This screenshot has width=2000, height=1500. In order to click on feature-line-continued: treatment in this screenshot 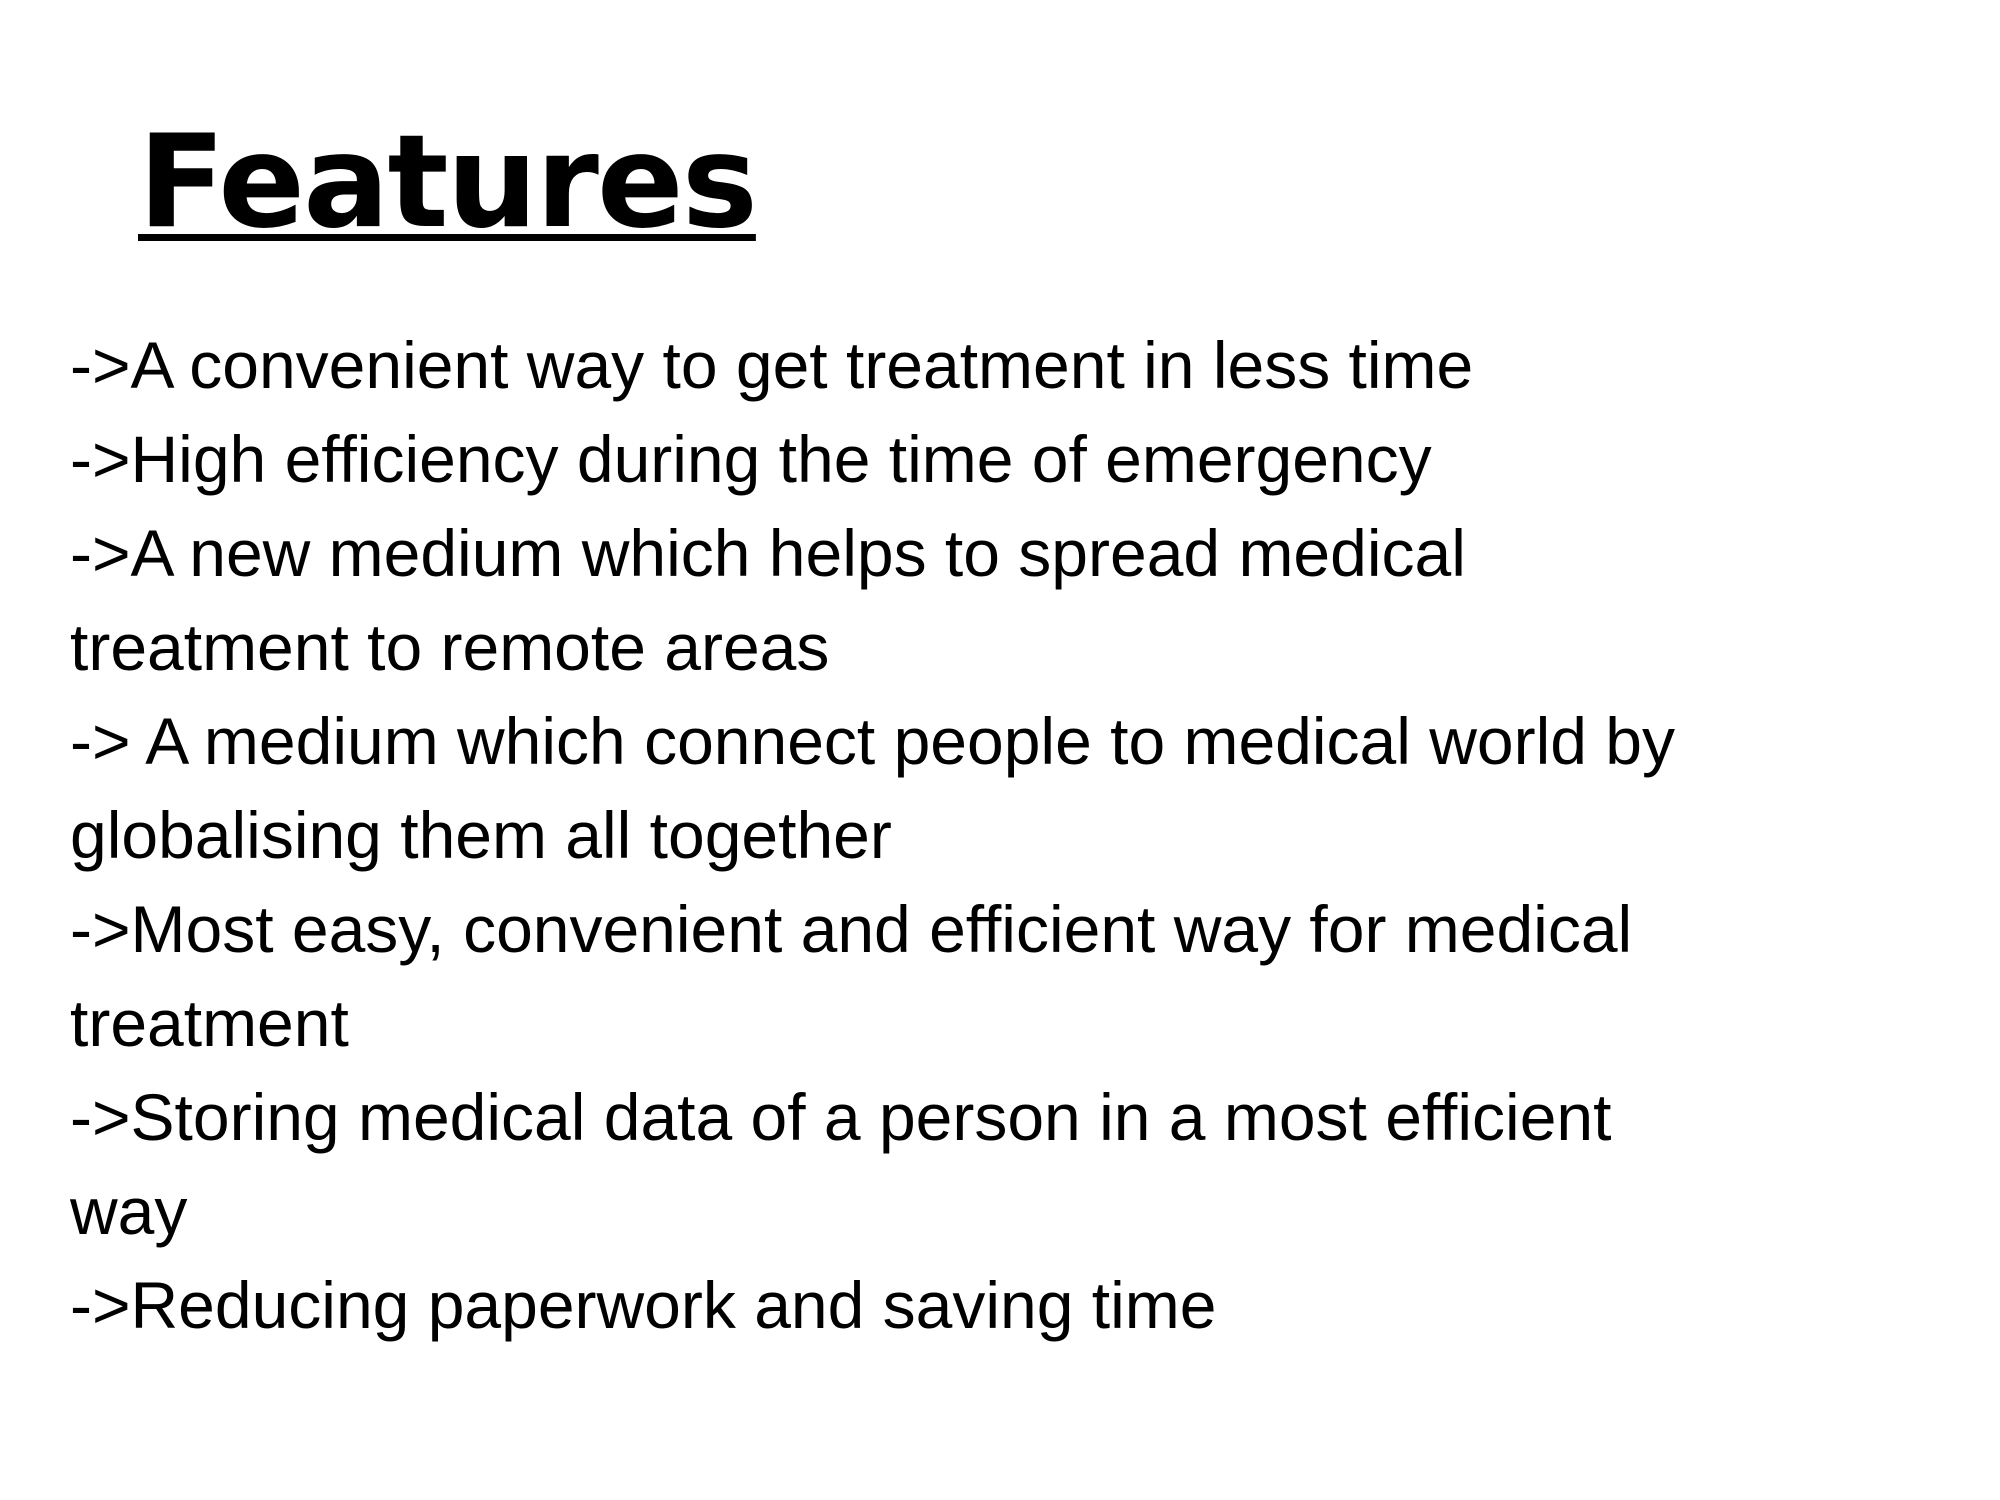, I will do `click(209, 1023)`.